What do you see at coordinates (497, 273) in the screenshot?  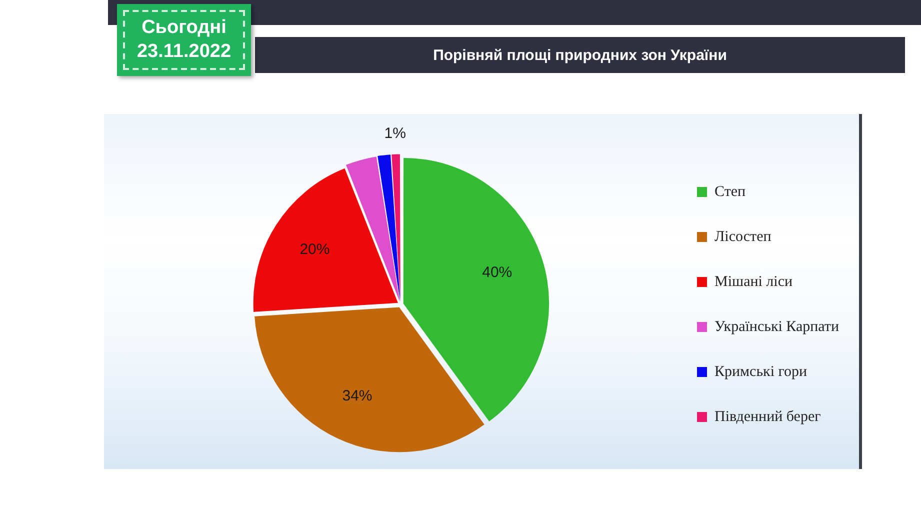 I see `data-label: 40%` at bounding box center [497, 273].